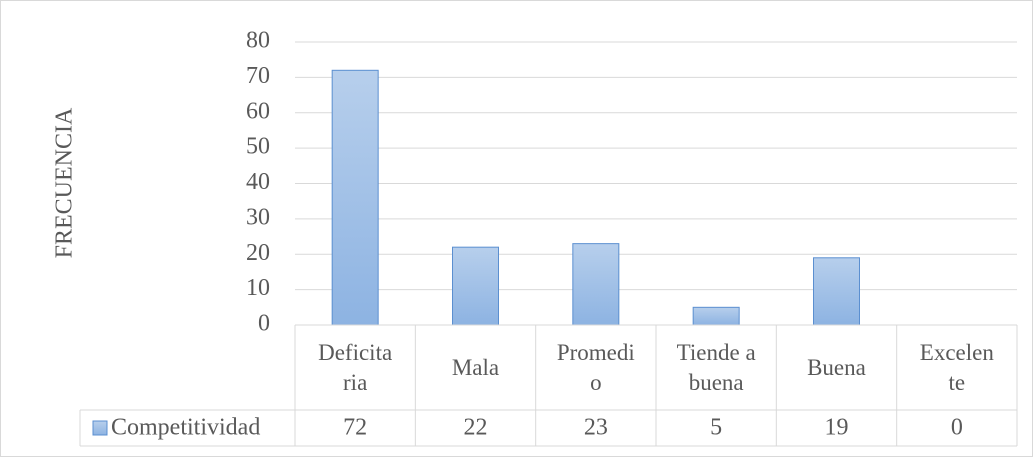 This screenshot has width=1034, height=458. I want to click on x-tick-text: Excelente, so click(956, 367).